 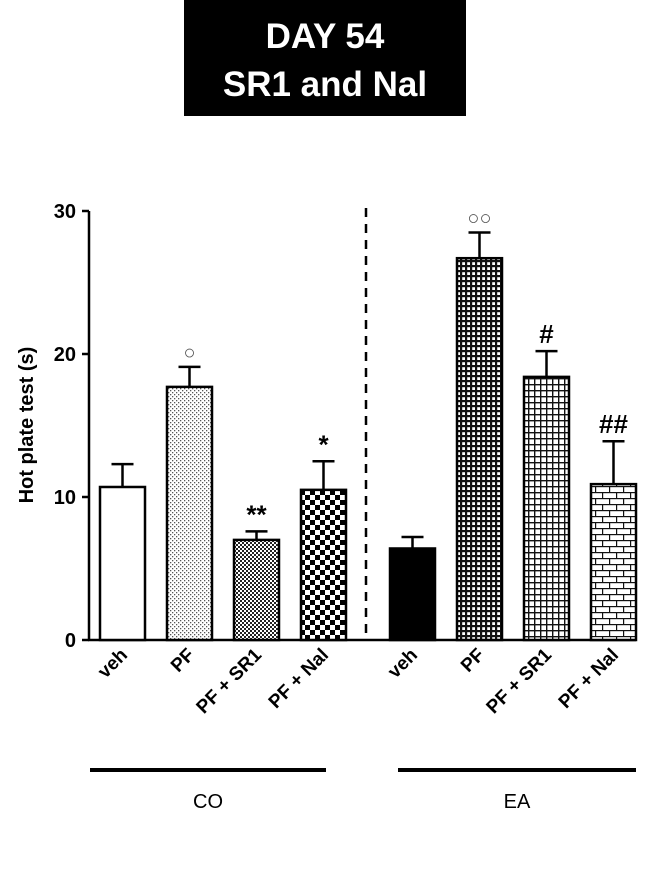 I want to click on significance-mark: *, so click(x=323, y=444).